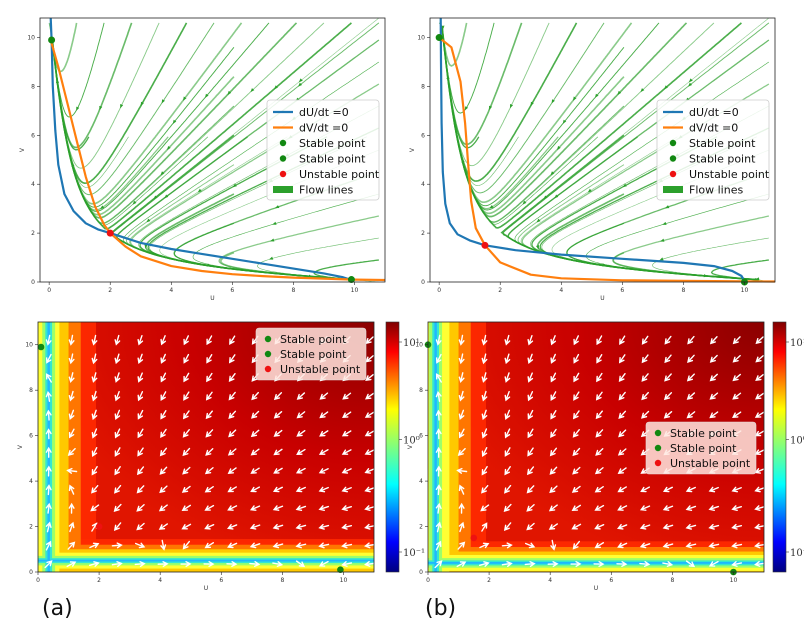 Image resolution: width=804 pixels, height=630 pixels. I want to click on flow-line, so click(534, 127).